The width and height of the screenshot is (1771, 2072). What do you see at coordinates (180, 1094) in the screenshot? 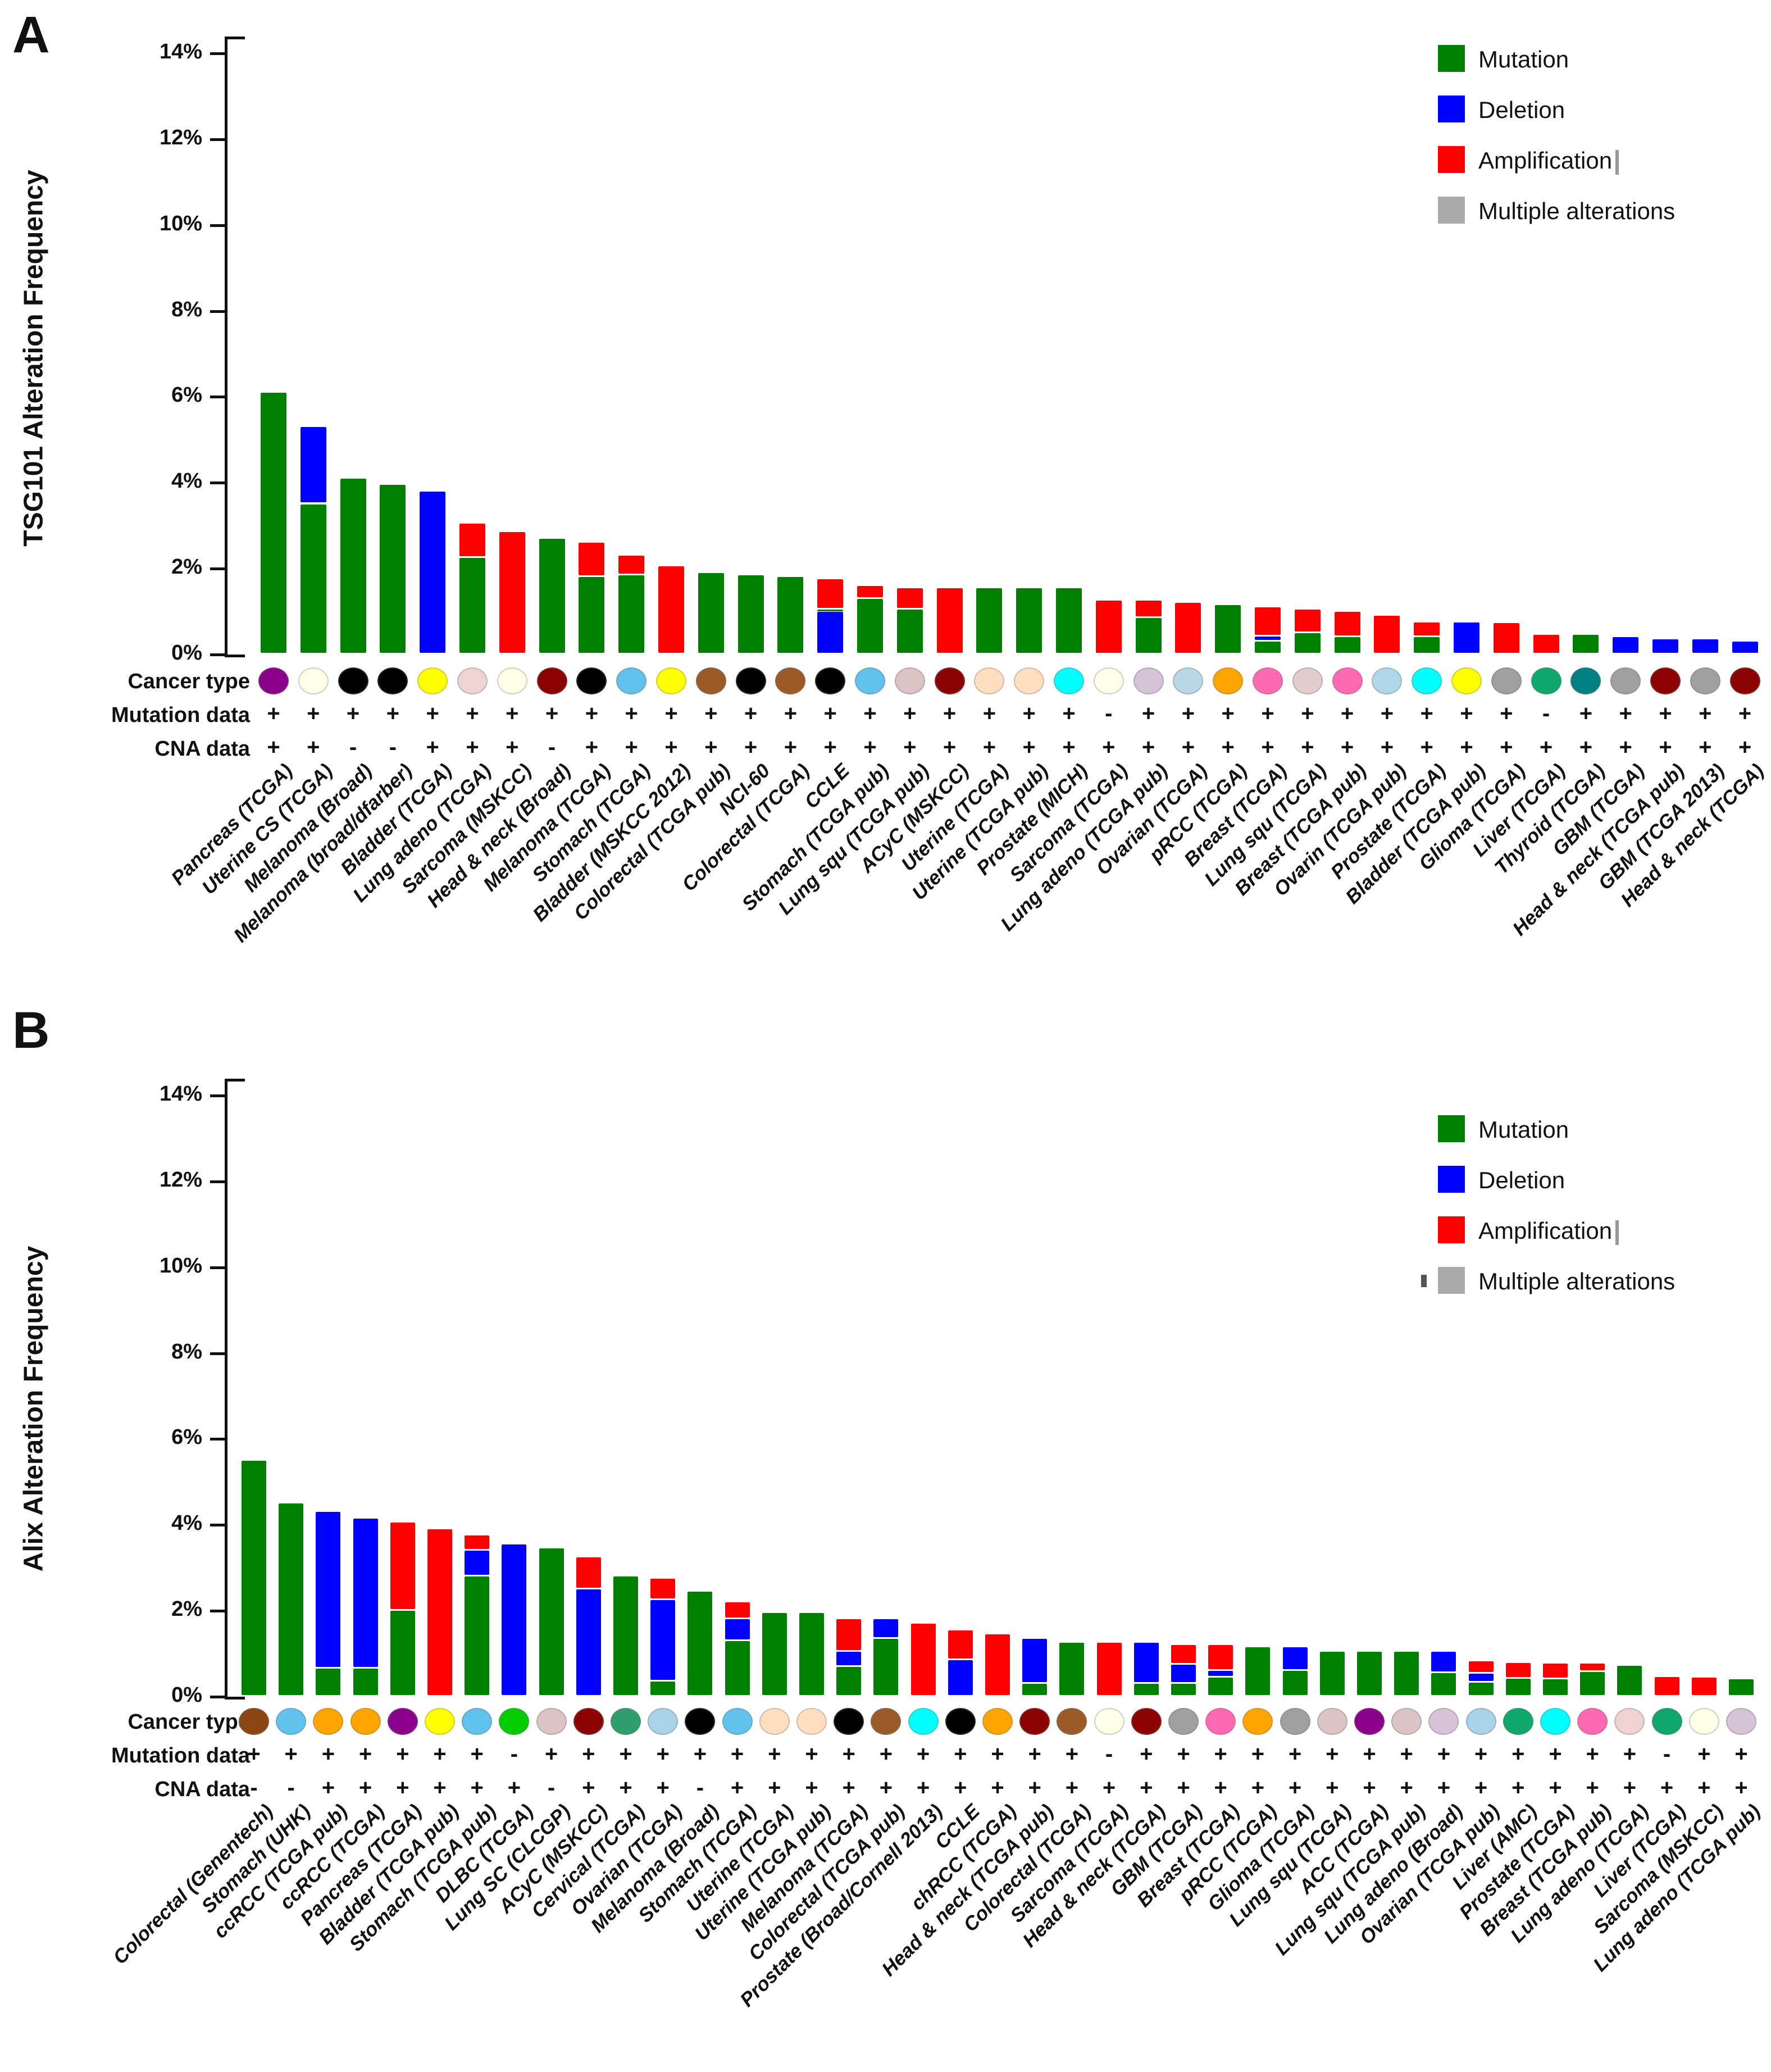
I see `y-axis-tick-label: 14%` at bounding box center [180, 1094].